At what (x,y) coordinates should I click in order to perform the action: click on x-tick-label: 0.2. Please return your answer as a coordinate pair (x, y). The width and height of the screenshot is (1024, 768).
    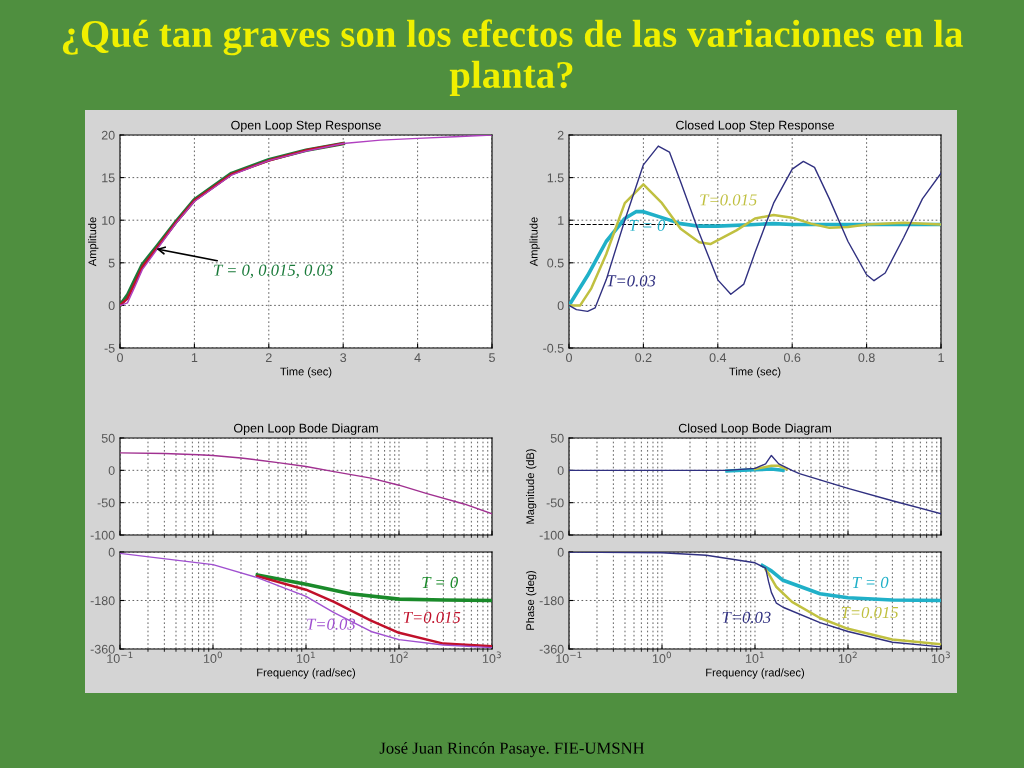
    Looking at the image, I should click on (643, 358).